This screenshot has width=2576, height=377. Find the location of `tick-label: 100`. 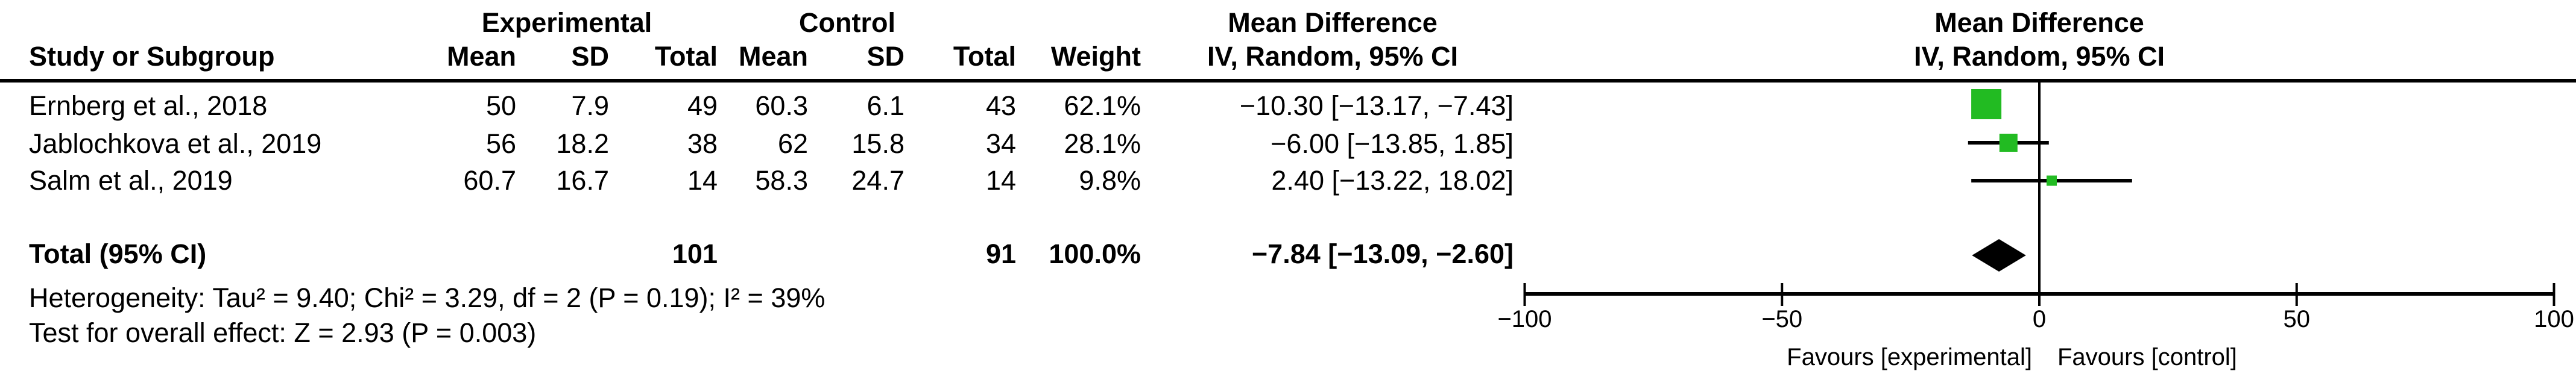

tick-label: 100 is located at coordinates (2554, 319).